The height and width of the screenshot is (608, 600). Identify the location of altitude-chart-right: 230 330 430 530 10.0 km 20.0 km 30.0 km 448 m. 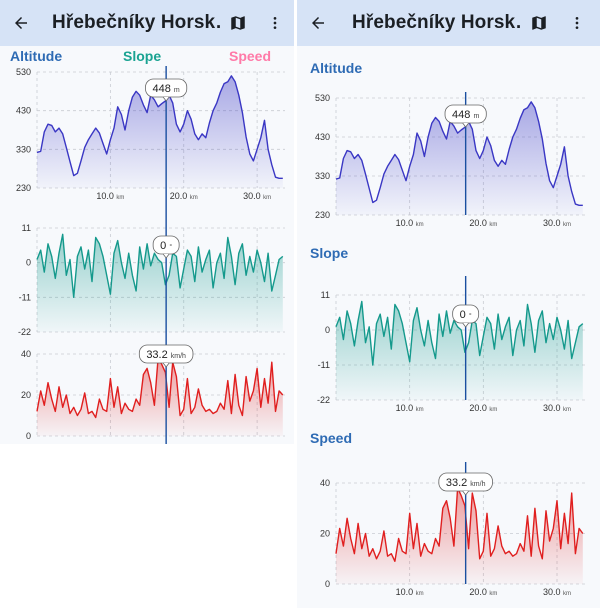
(448, 161).